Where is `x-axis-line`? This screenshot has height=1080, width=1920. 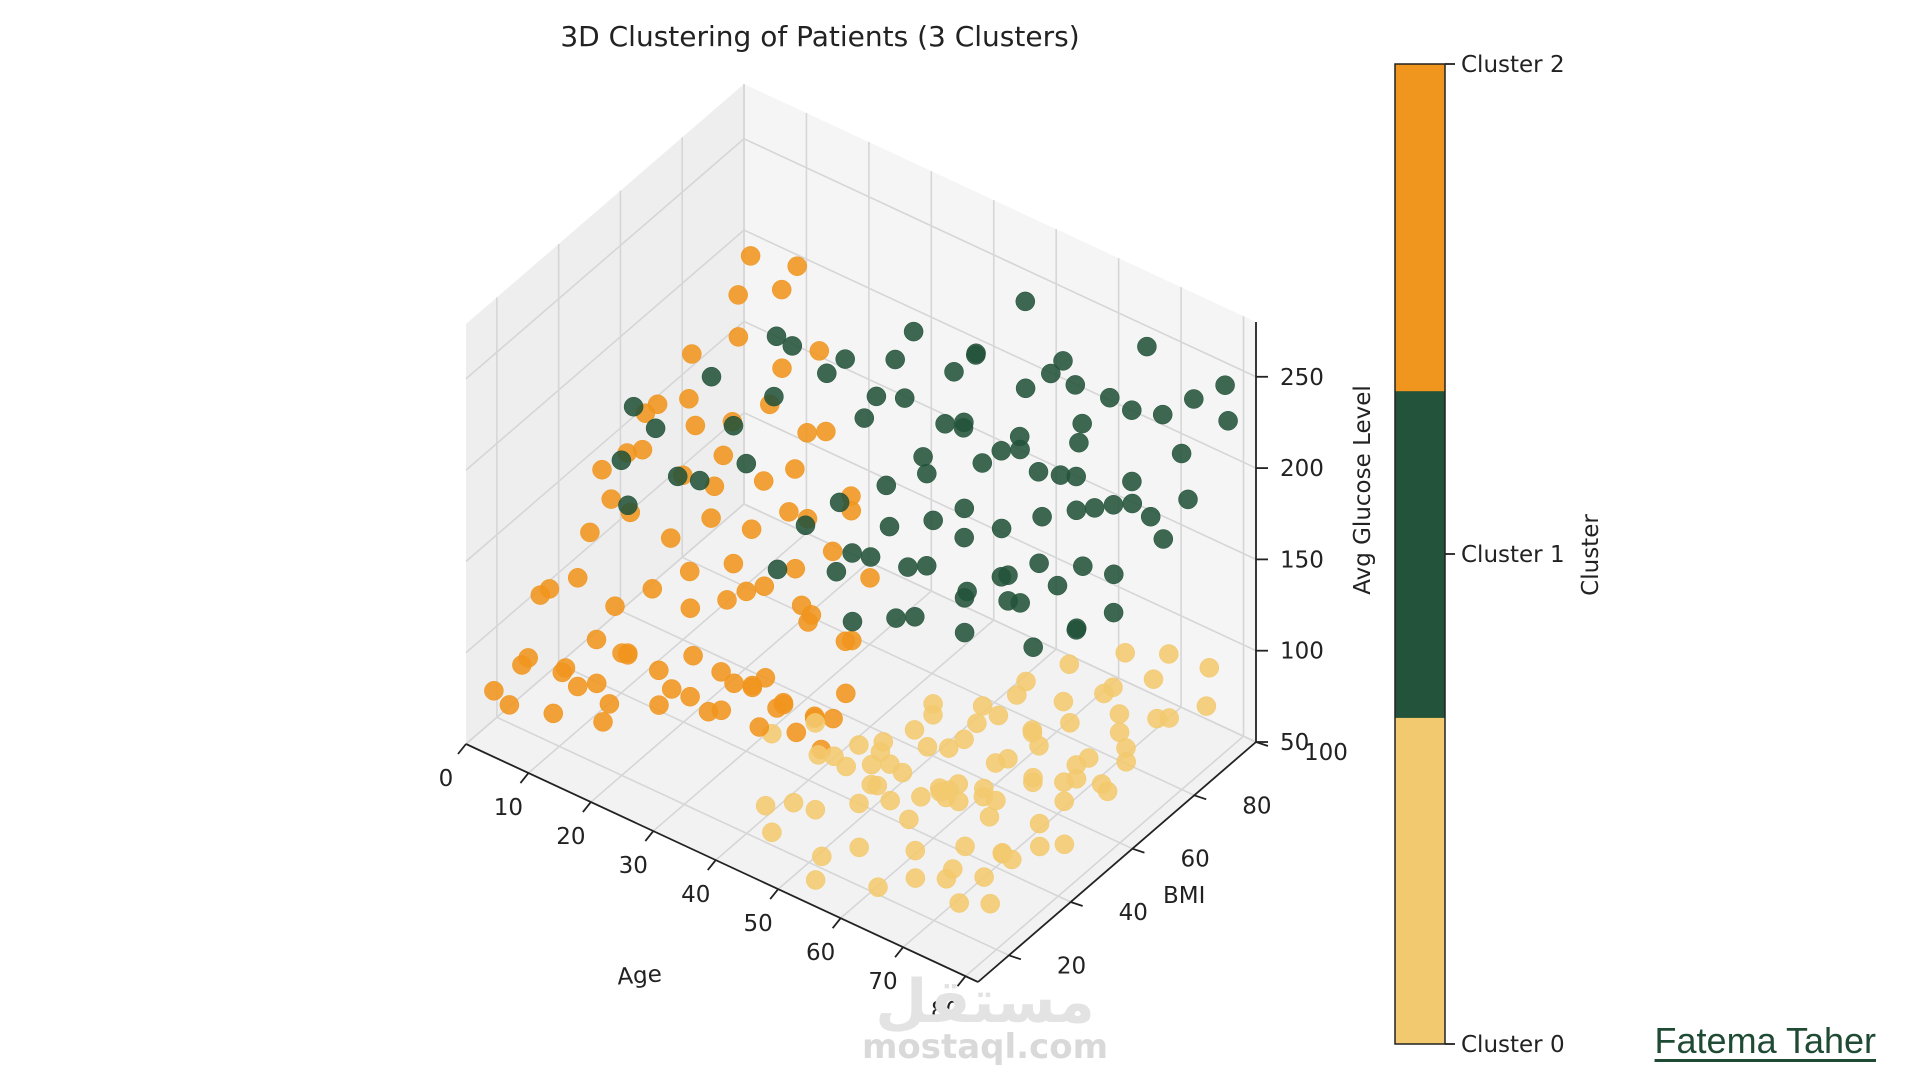 x-axis-line is located at coordinates (722, 863).